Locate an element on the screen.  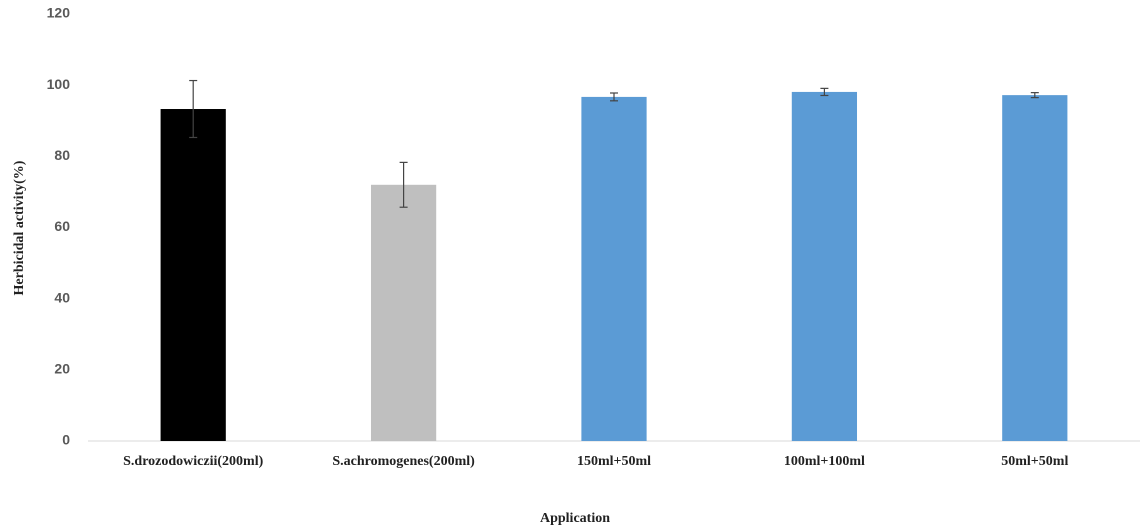
y-tick-label: 40 is located at coordinates (62, 297).